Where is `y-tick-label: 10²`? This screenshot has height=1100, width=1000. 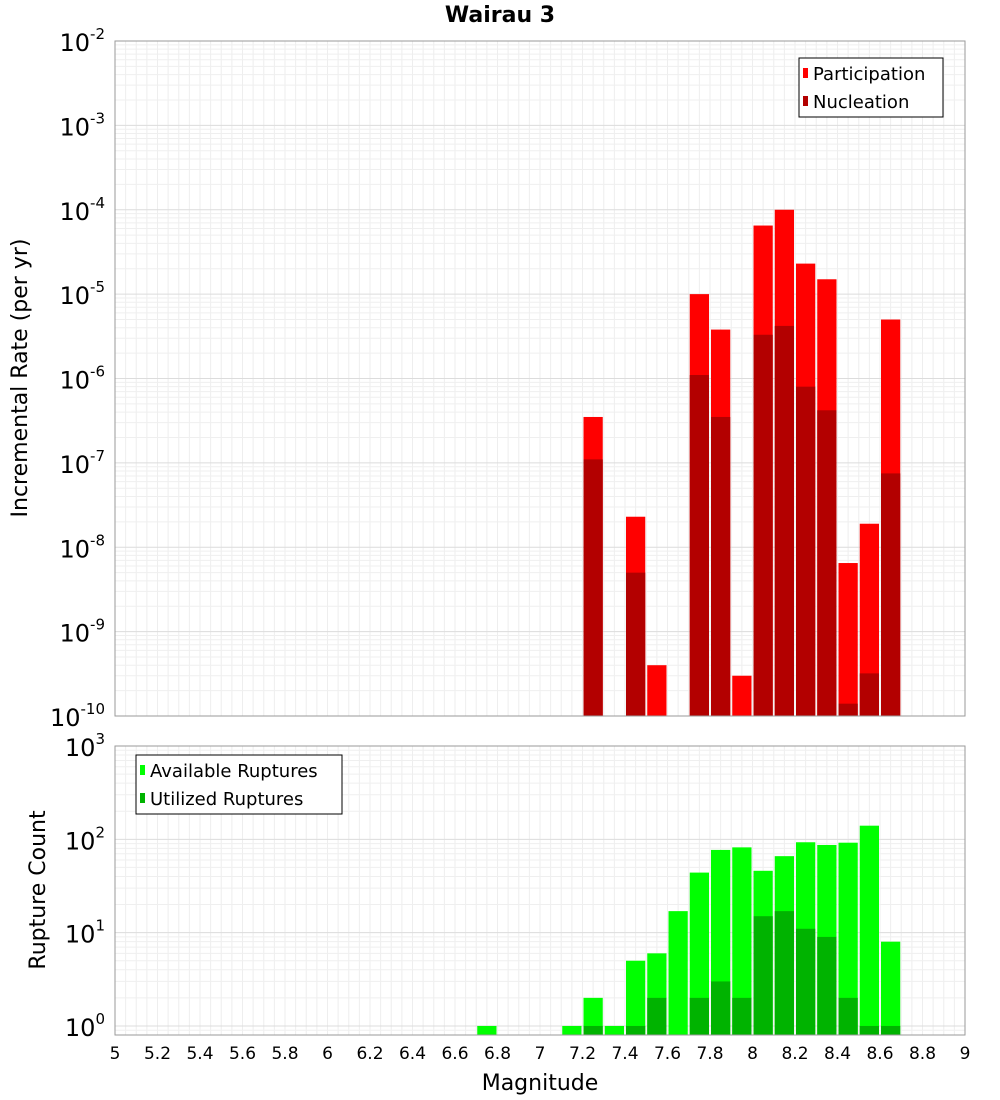
y-tick-label: 10² is located at coordinates (85, 839).